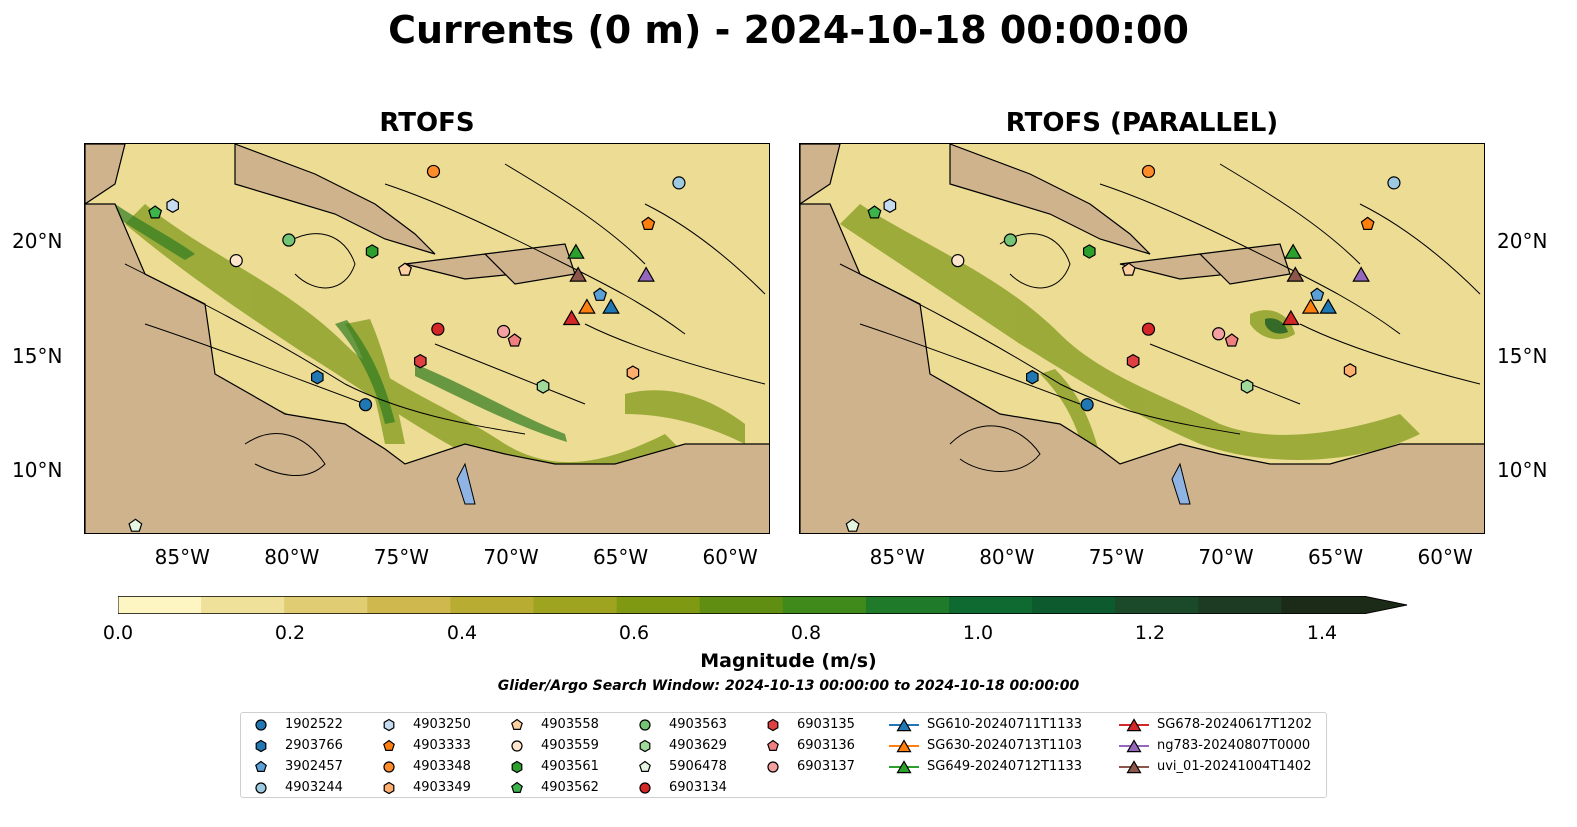 The width and height of the screenshot is (1577, 827). I want to click on panel-title-rtofs: RTOFS, so click(427, 123).